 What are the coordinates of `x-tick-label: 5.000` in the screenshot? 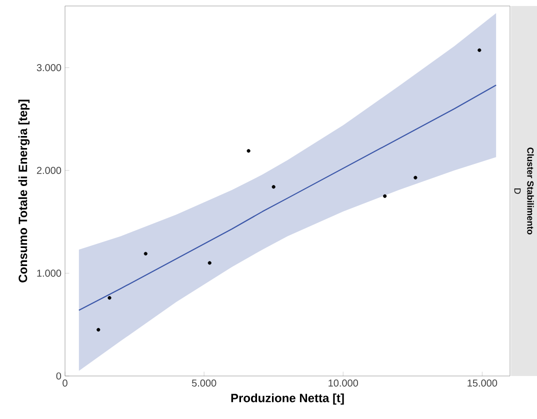 It's located at (204, 383).